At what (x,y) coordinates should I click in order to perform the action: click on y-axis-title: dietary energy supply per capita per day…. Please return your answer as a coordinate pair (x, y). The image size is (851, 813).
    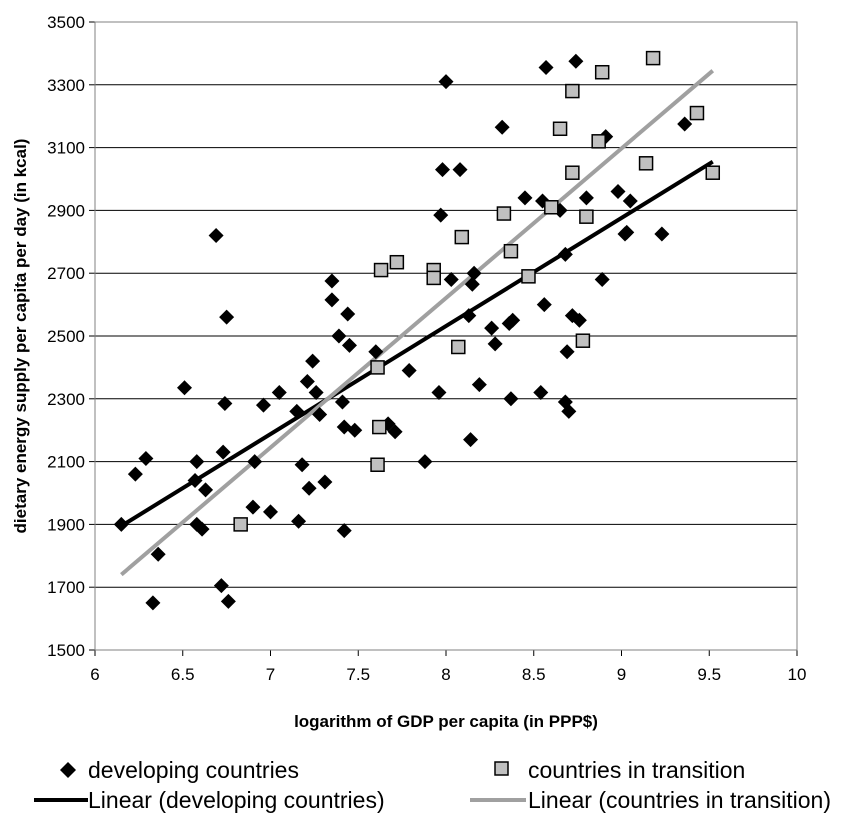
    Looking at the image, I should click on (20, 336).